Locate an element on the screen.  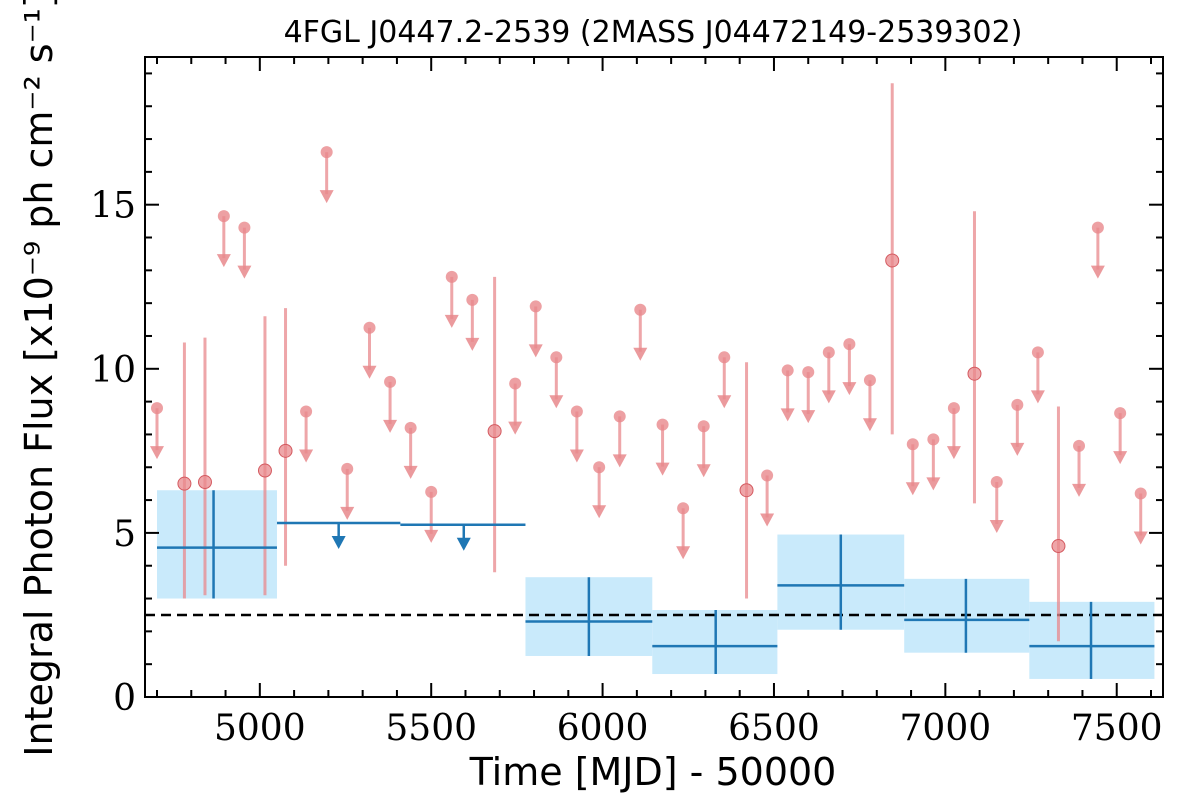
x-tick-label: 6500 is located at coordinates (774, 728).